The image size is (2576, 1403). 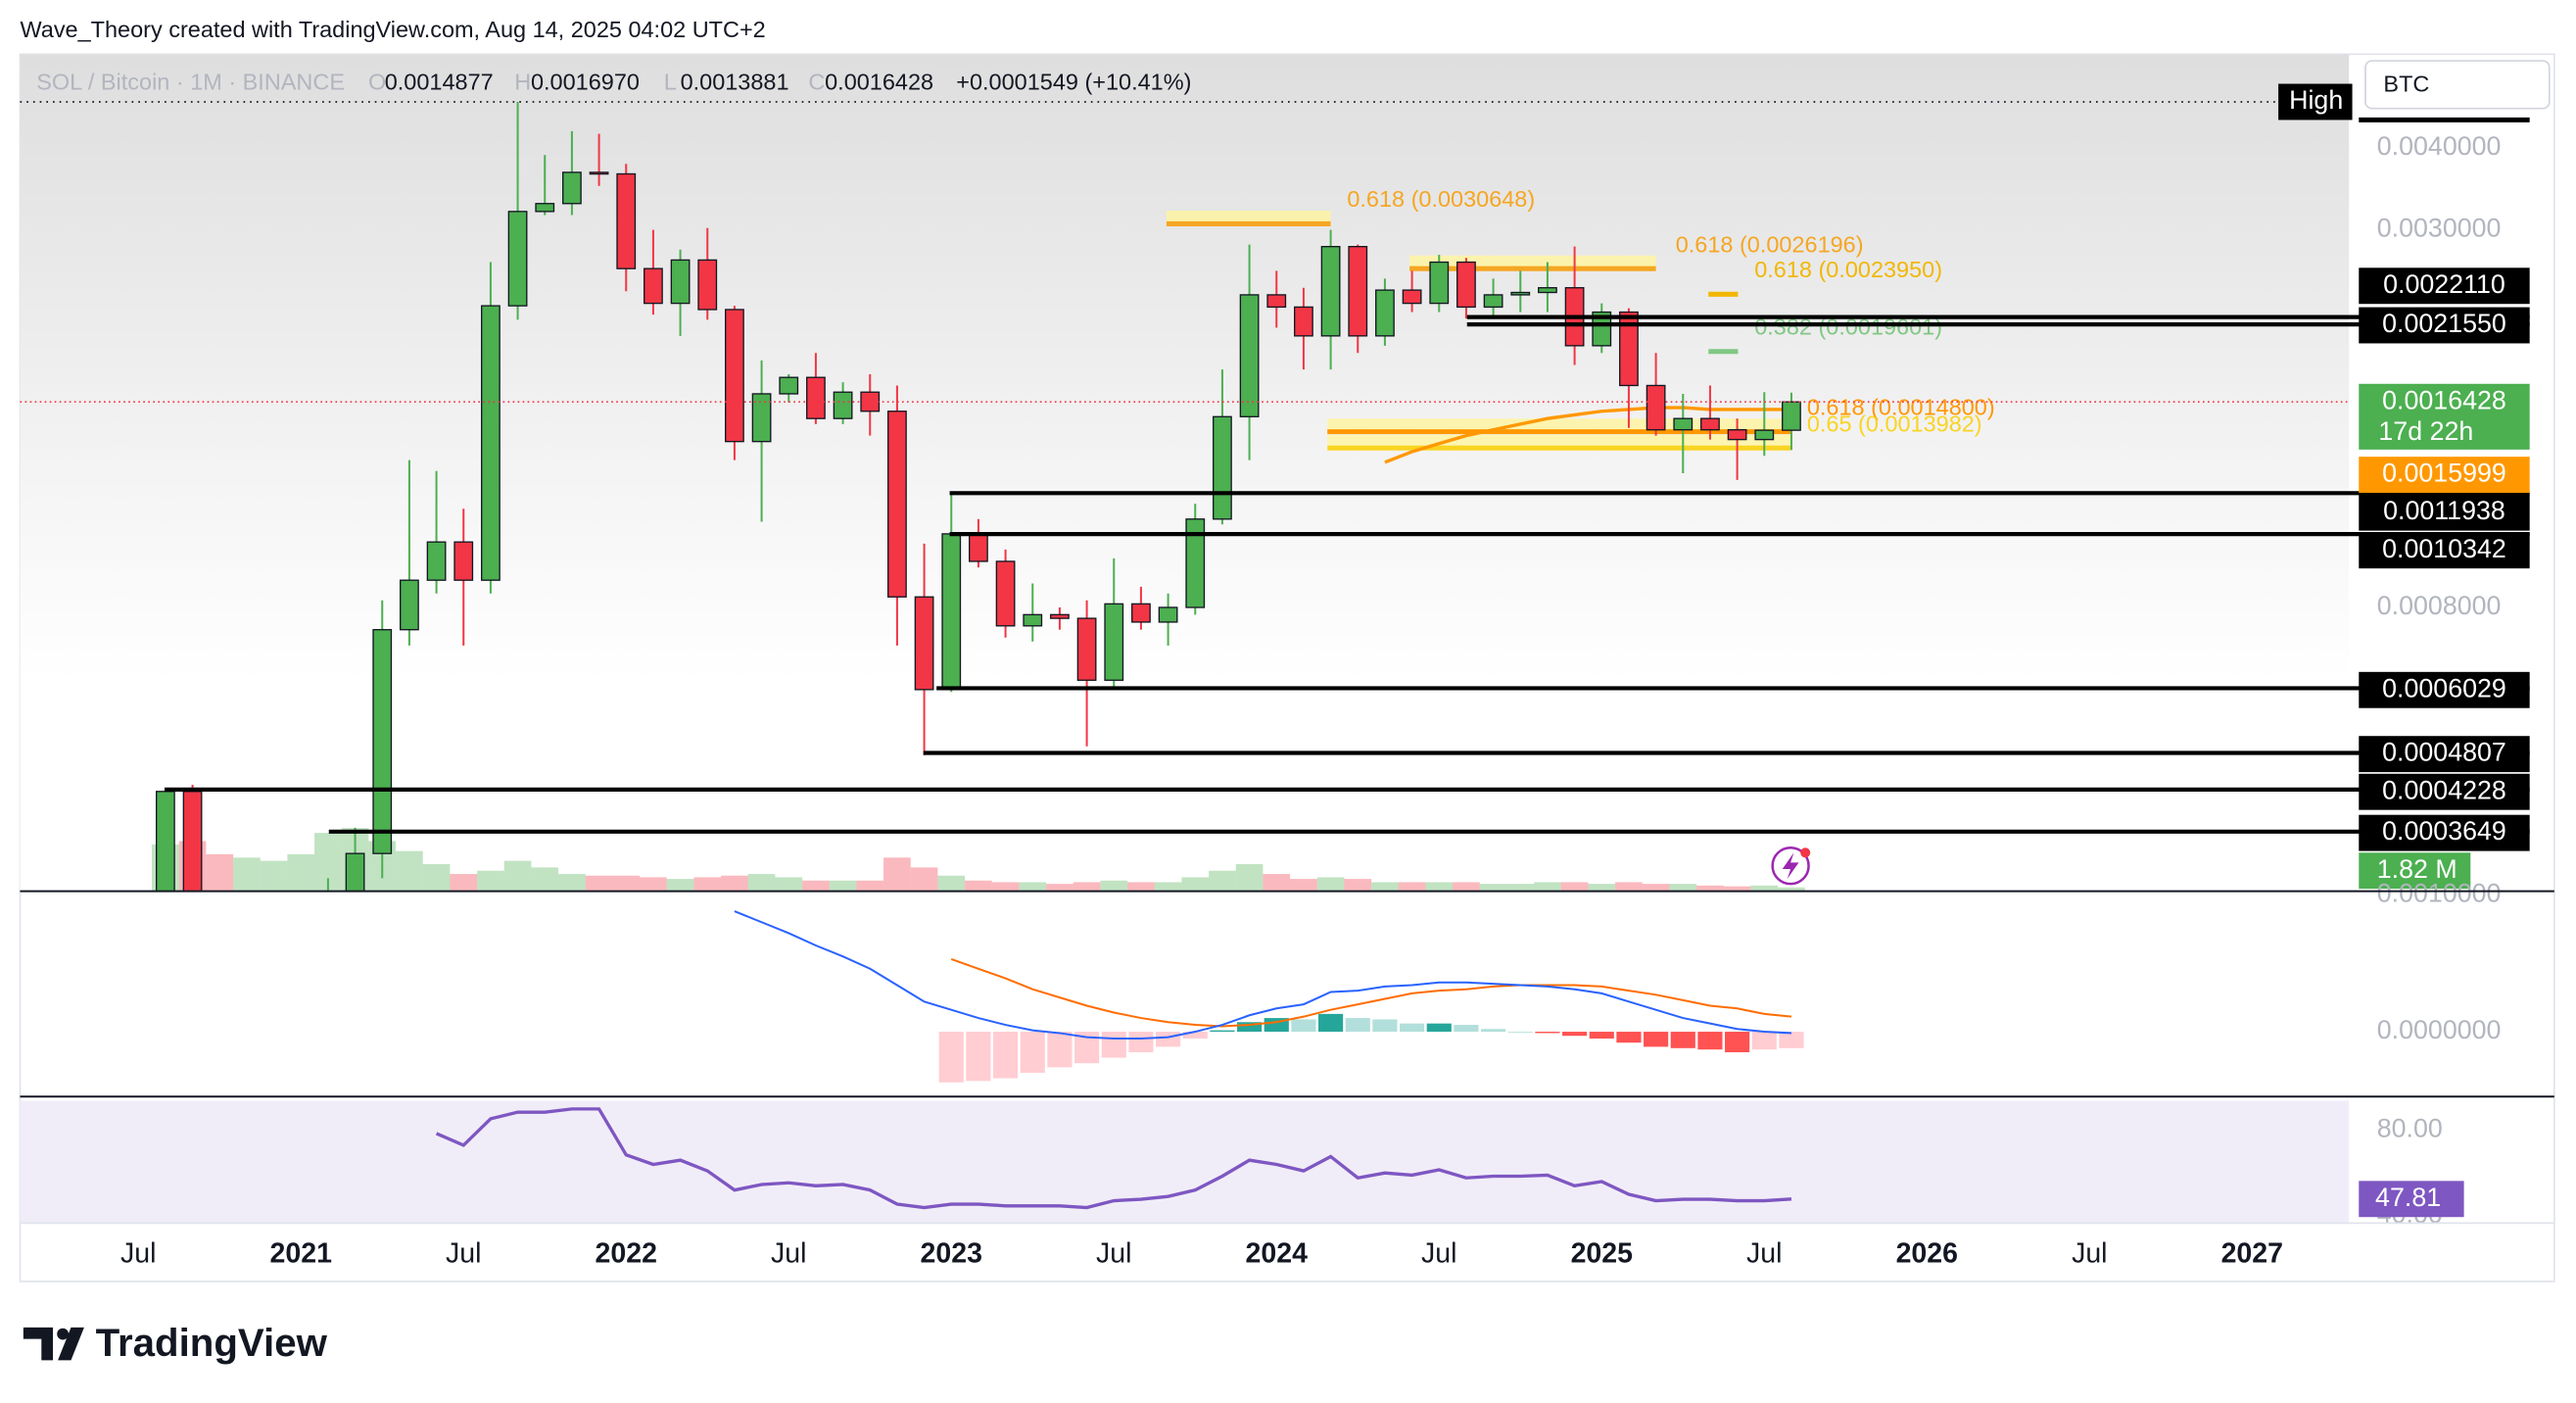 I want to click on level-label: 0.0004228, so click(x=2444, y=790).